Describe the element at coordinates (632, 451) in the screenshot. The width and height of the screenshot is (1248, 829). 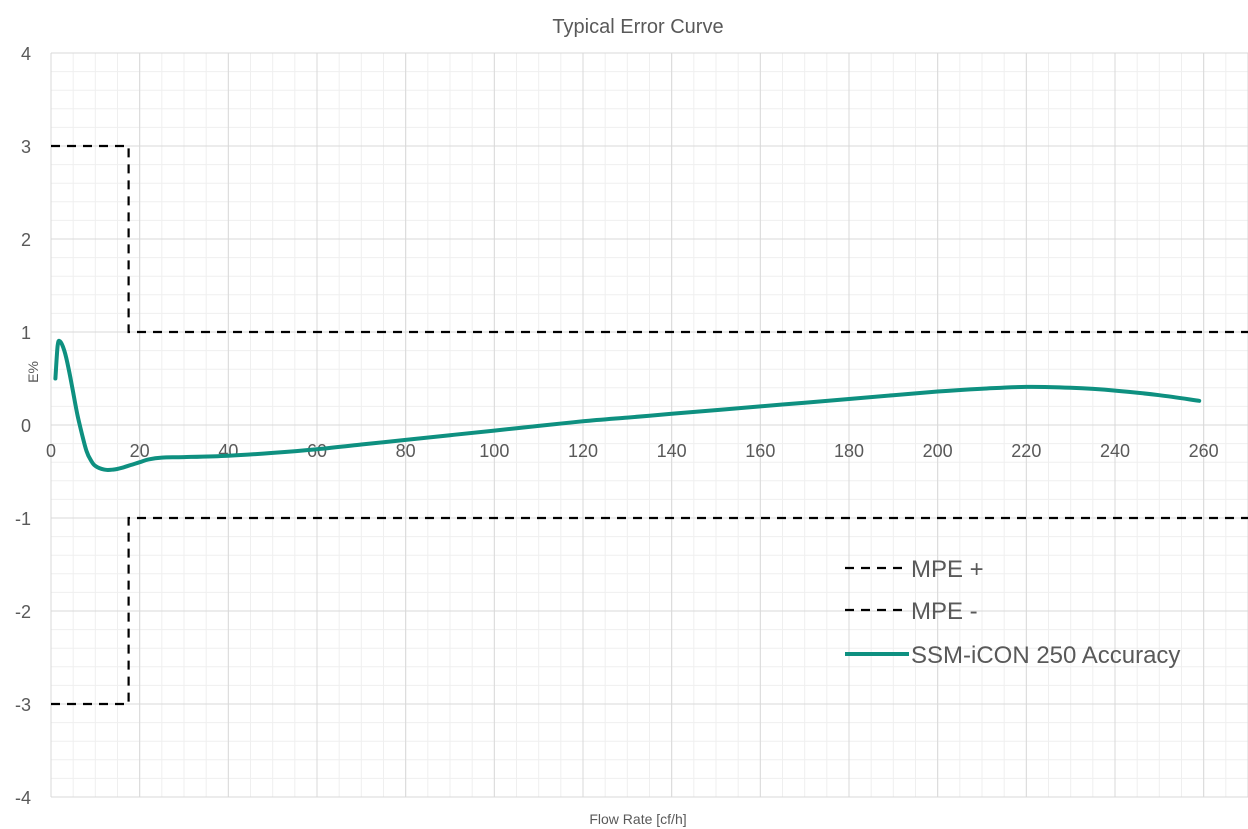
I see `x-axis-ticks: 0 20 40 60 80 100 120 140 160 180 200 220 240 260` at that location.